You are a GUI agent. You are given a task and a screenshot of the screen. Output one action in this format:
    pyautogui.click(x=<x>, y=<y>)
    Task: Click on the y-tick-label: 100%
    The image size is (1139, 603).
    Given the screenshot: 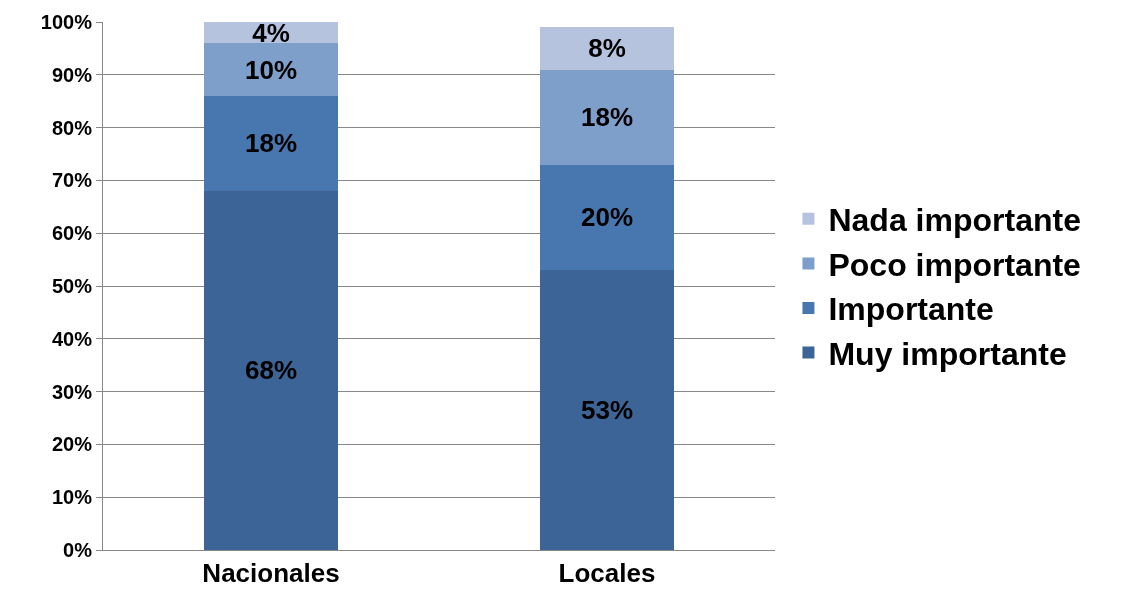 What is the action you would take?
    pyautogui.click(x=66, y=22)
    